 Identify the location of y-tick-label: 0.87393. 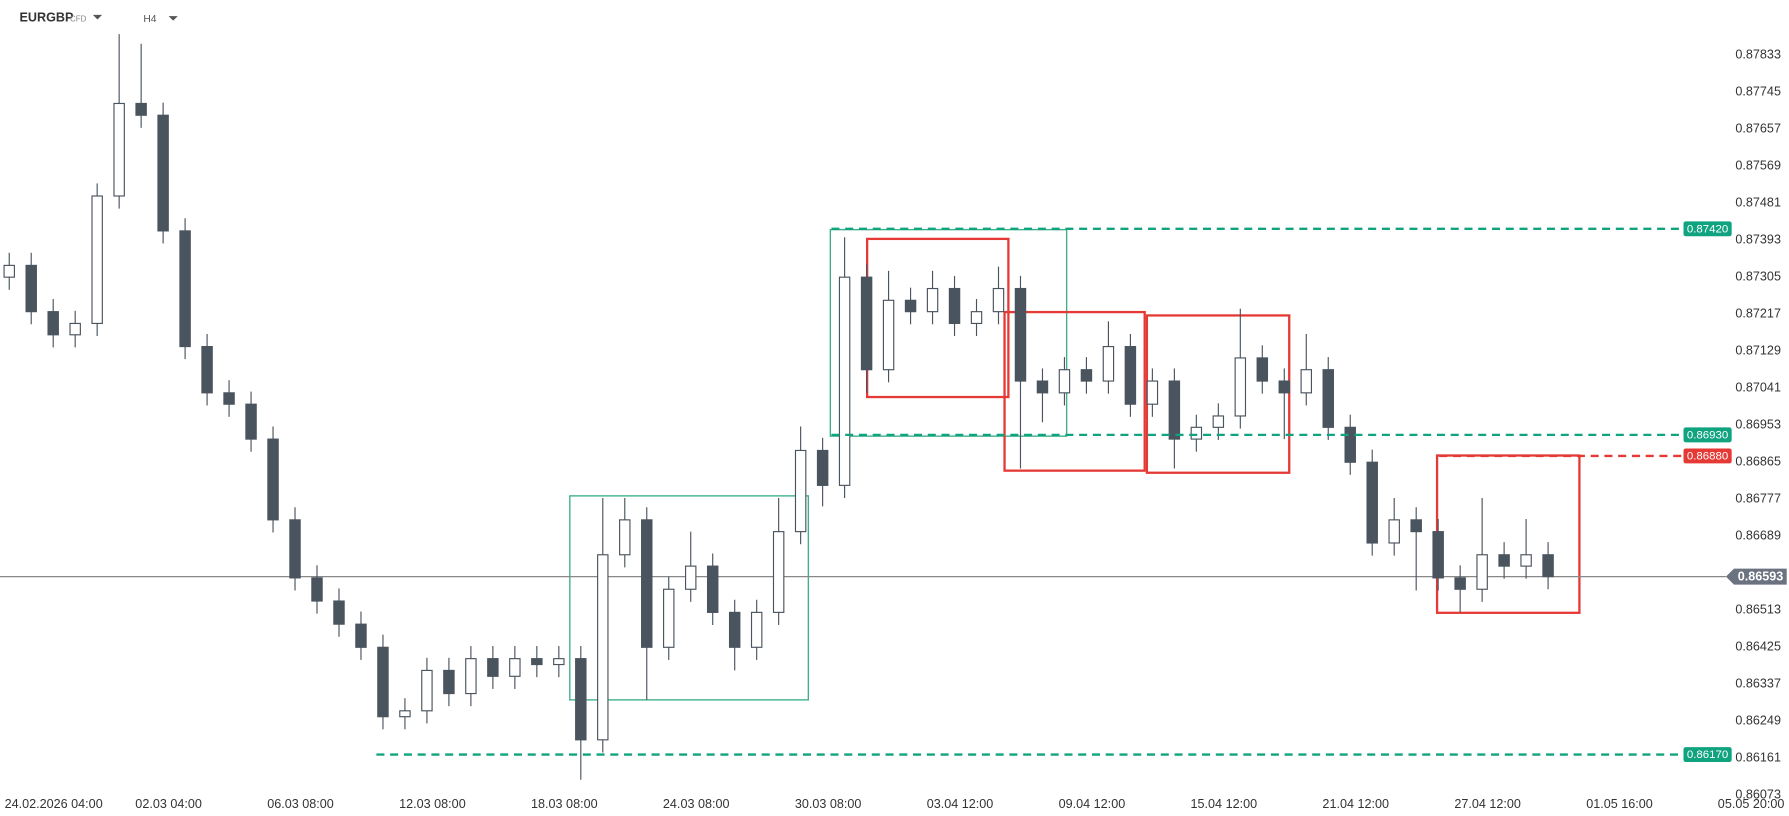
(1758, 239).